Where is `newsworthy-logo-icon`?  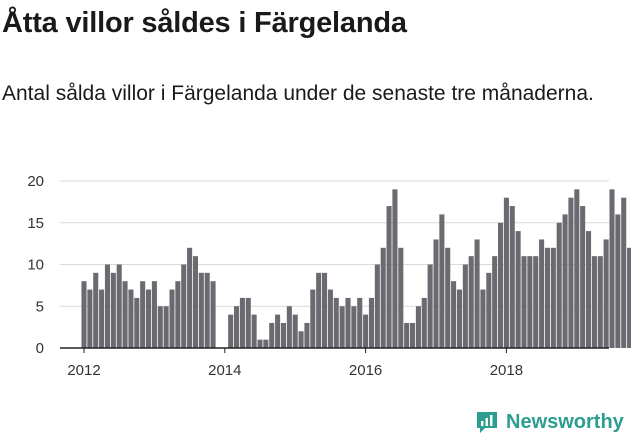 newsworthy-logo-icon is located at coordinates (487, 422).